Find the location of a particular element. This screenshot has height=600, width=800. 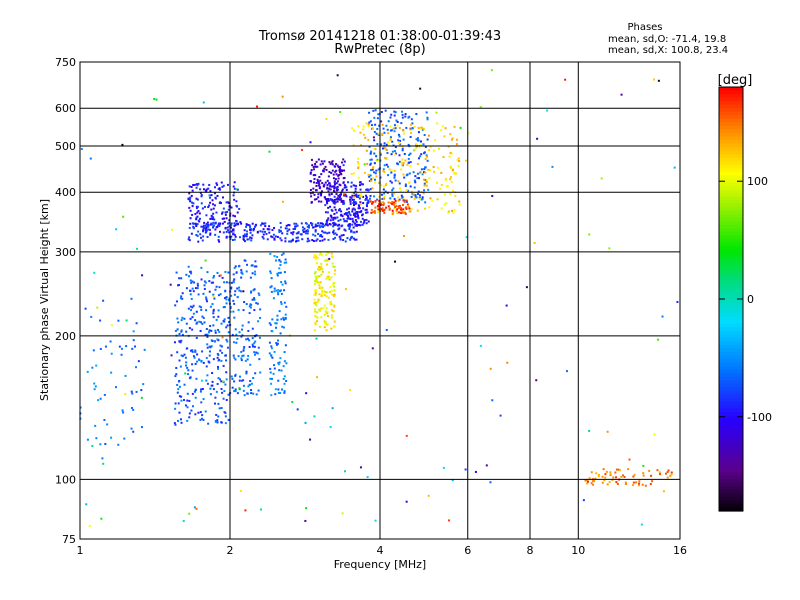

y-tick-label: 750 is located at coordinates (65, 62).